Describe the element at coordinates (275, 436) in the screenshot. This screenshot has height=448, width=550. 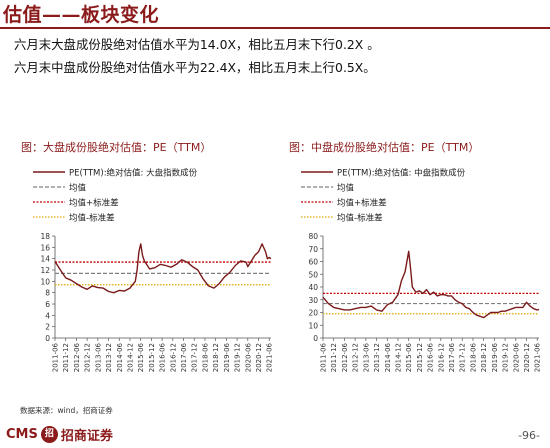
I see `page-footer: CMS 招 招商证券 -96-` at that location.